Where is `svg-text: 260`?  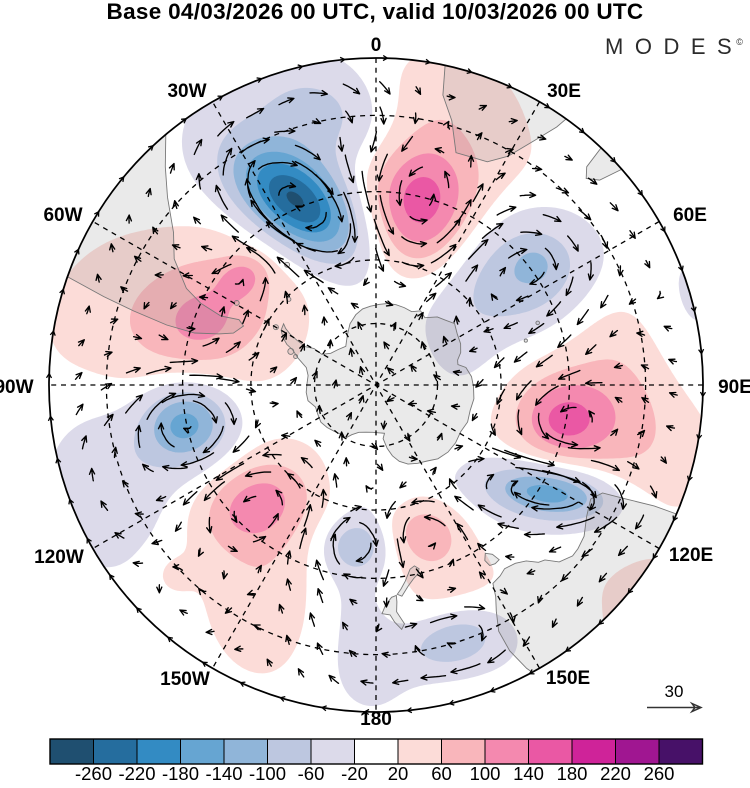
svg-text: 260 is located at coordinates (659, 773).